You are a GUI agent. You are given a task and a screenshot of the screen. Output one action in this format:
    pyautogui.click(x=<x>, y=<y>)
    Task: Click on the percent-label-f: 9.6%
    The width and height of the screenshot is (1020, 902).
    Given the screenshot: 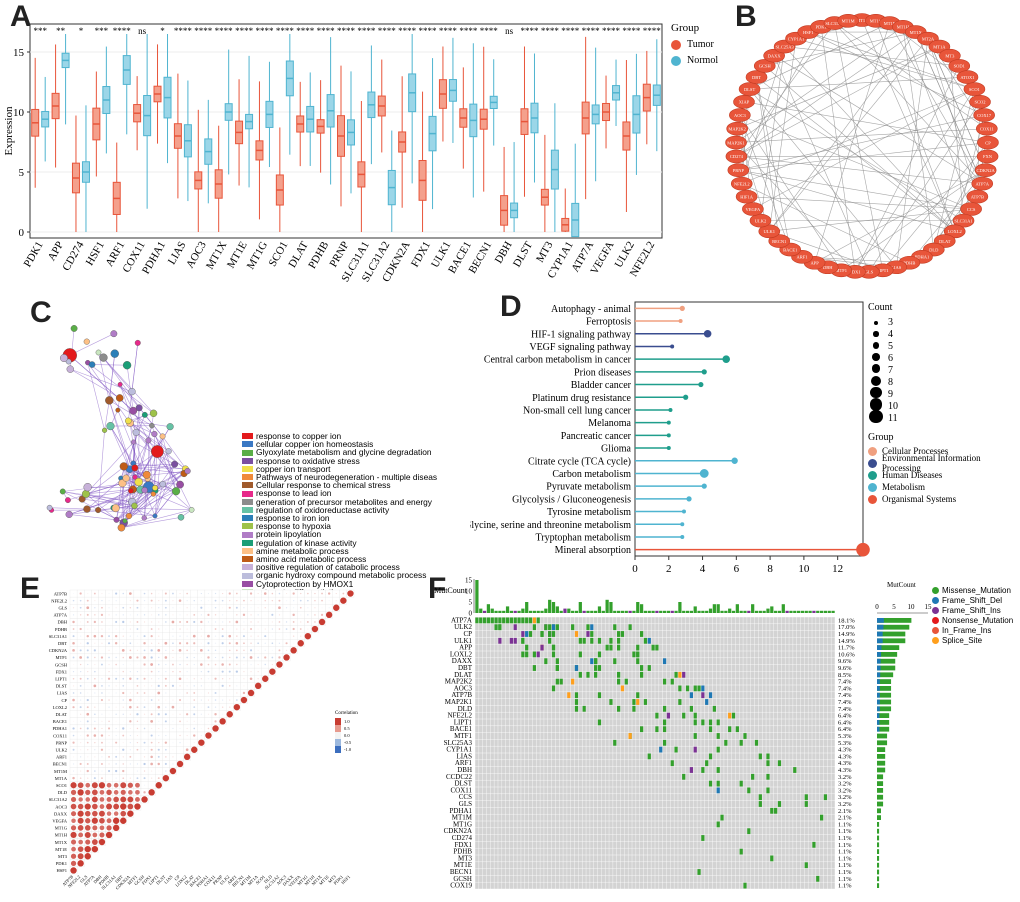 What is the action you would take?
    pyautogui.click(x=845, y=661)
    